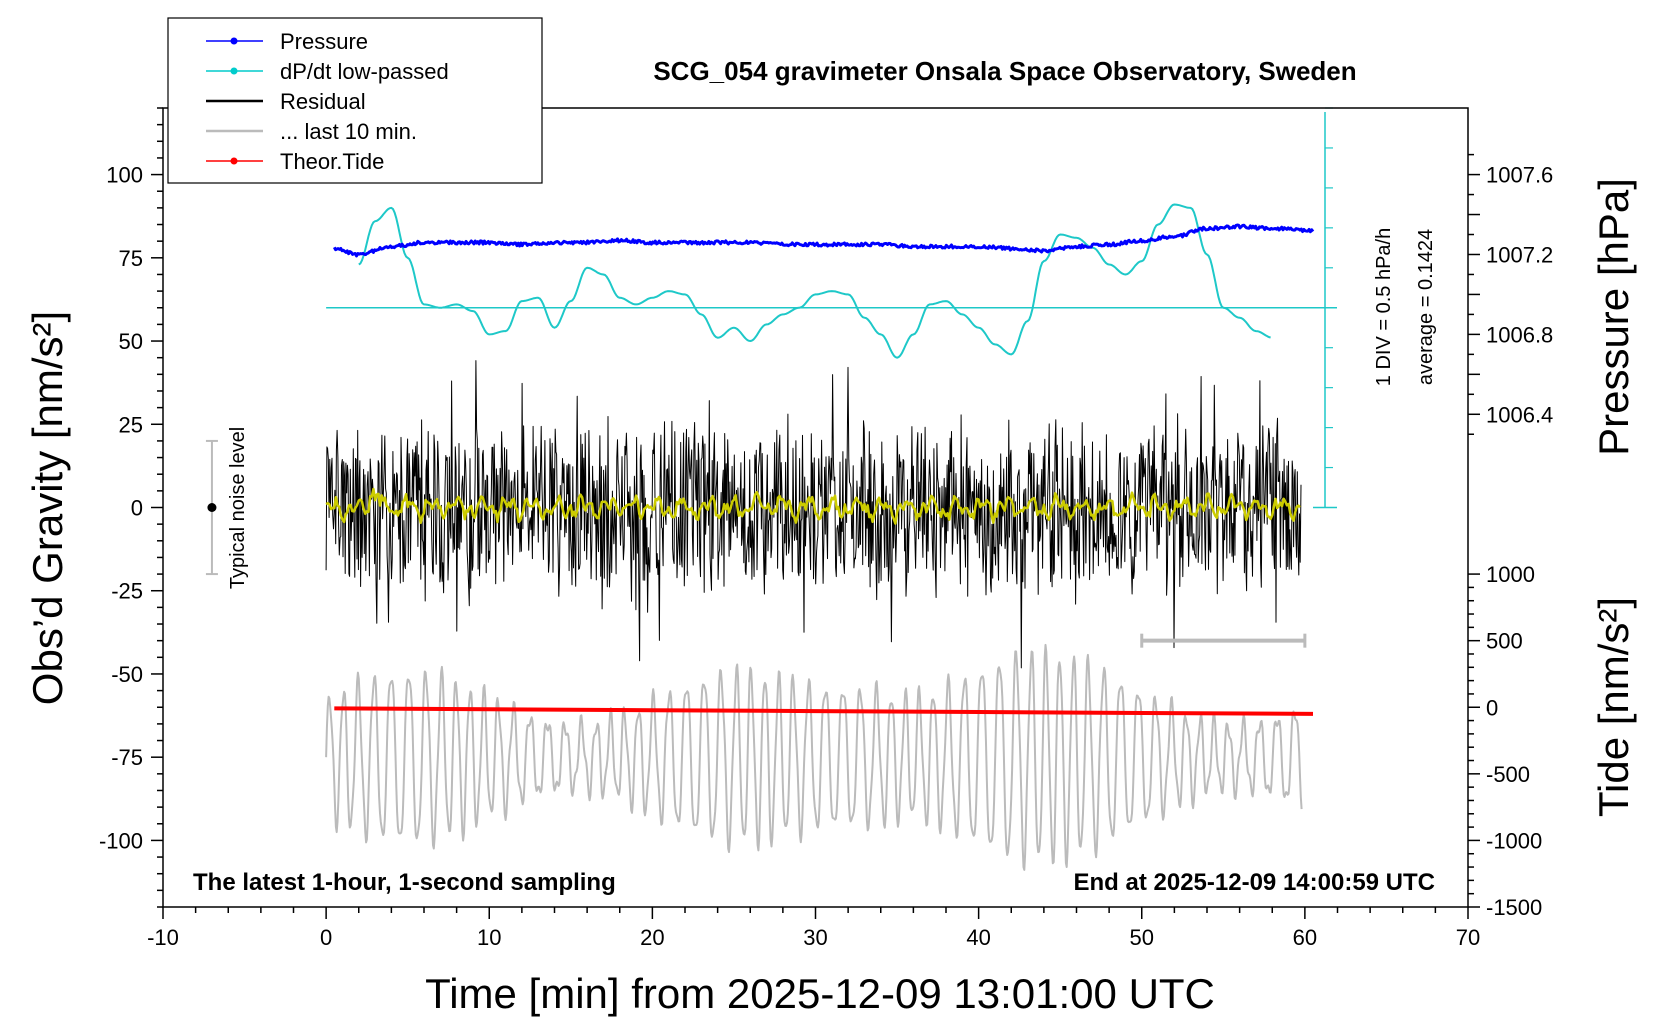 This screenshot has width=1660, height=1025. Describe the element at coordinates (332, 161) in the screenshot. I see `legend-label: Theor.Tide` at that location.